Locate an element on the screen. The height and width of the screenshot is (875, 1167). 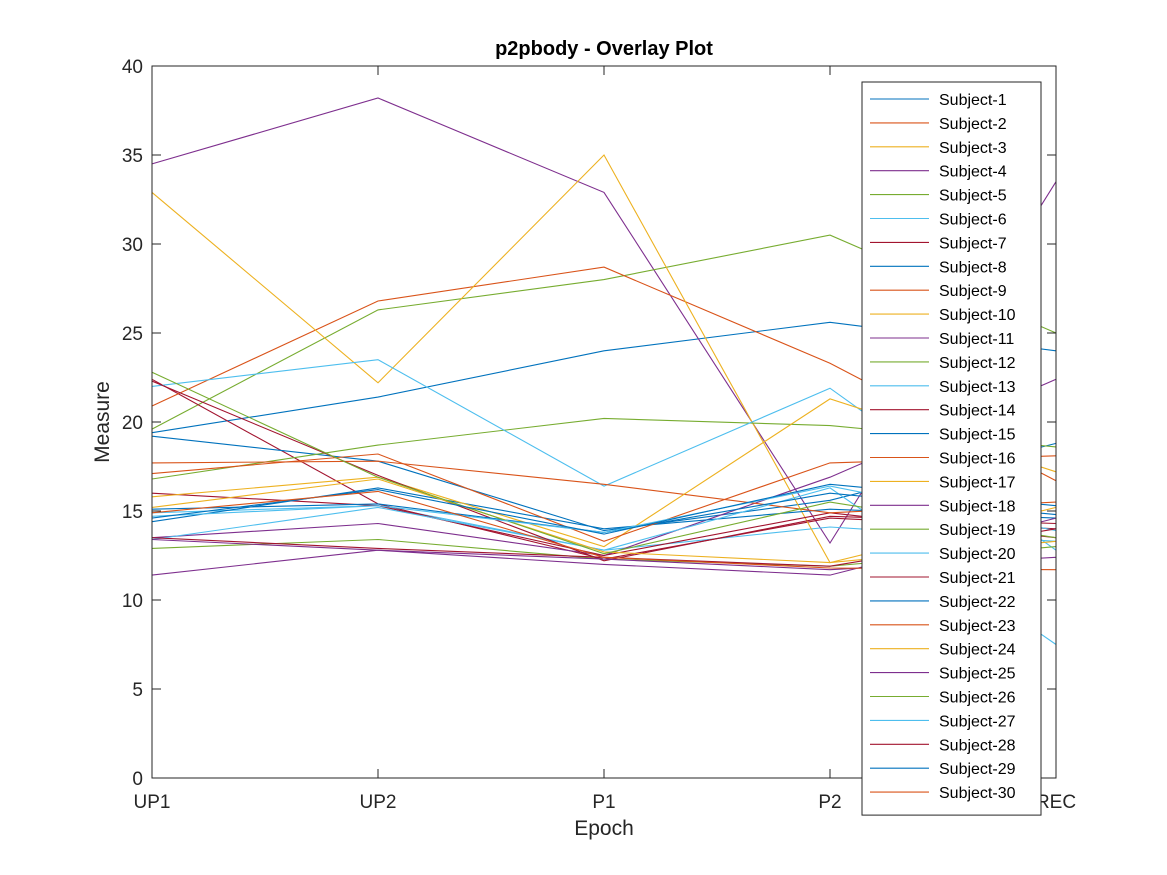
legend-entry-label: Subject-9 is located at coordinates (973, 291).